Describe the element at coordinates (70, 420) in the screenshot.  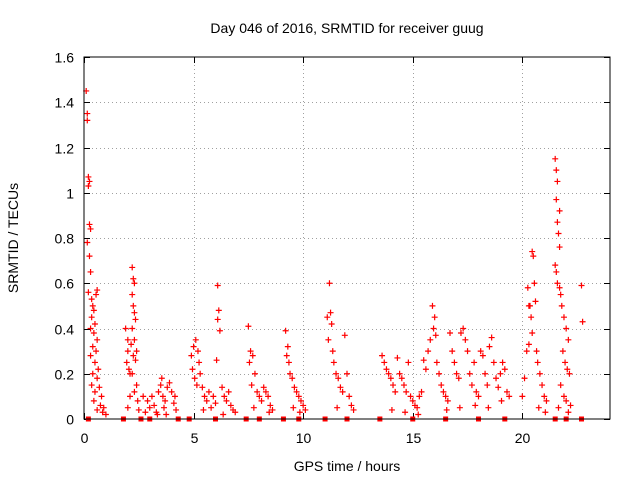
I see `y-tick-label: 0` at that location.